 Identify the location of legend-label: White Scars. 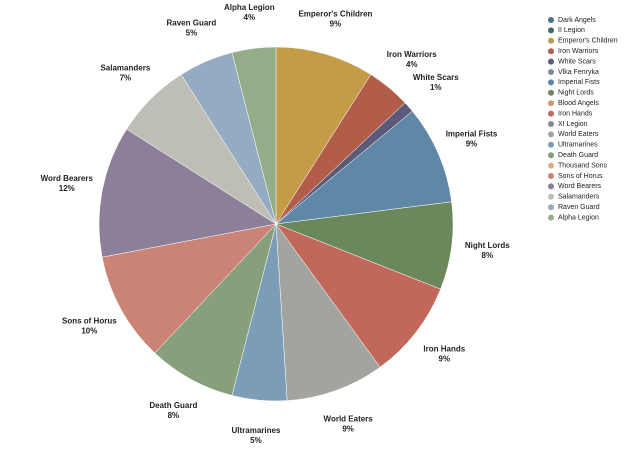
(577, 61).